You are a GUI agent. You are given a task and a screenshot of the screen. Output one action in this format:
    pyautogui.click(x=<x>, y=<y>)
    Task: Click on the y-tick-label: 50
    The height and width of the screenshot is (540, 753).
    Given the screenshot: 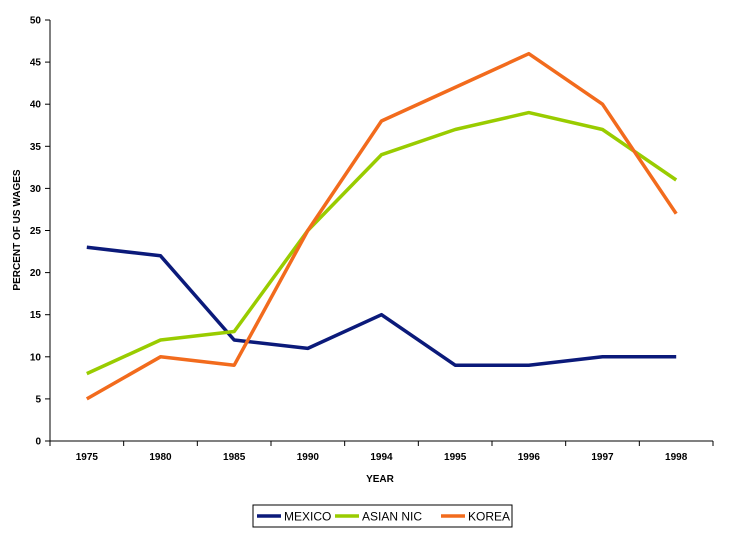 What is the action you would take?
    pyautogui.click(x=36, y=21)
    